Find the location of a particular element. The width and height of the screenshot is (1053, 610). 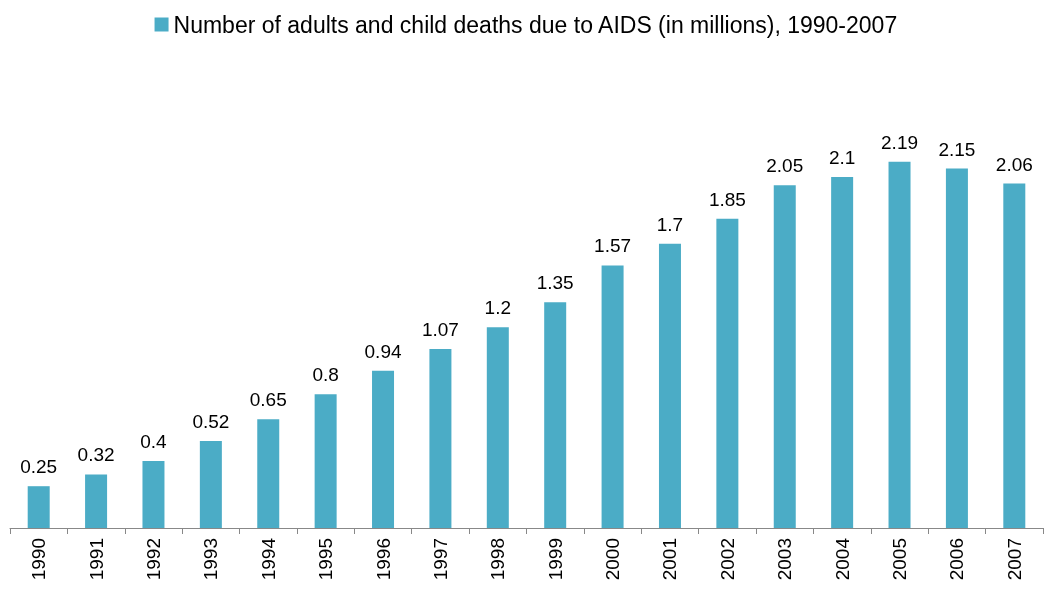

x-tick-label: 2002 is located at coordinates (727, 559).